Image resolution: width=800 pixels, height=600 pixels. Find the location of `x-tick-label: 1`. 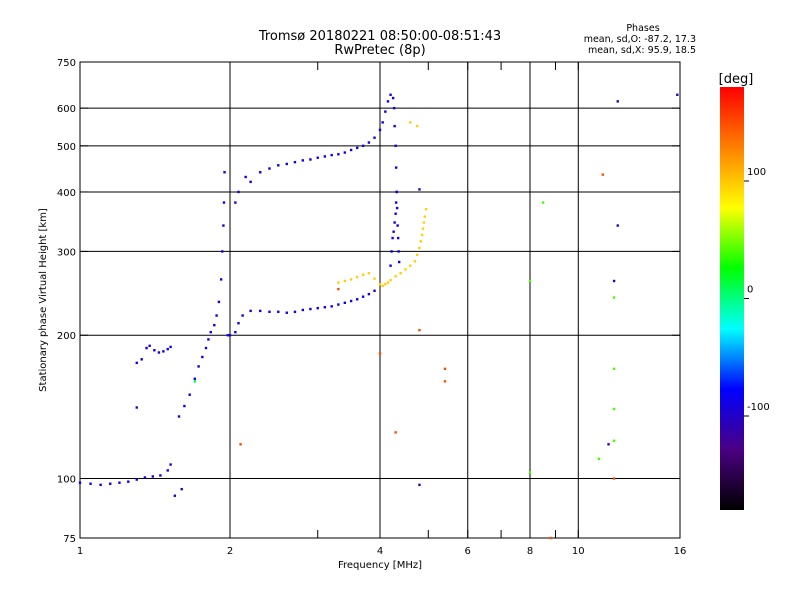

x-tick-label: 1 is located at coordinates (80, 551).